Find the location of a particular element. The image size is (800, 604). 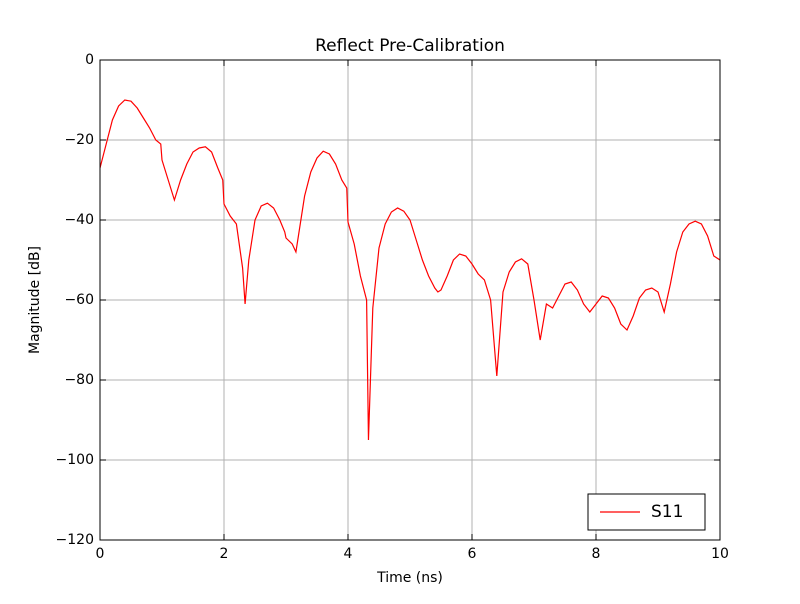

x-tick-label: 4 is located at coordinates (348, 554).